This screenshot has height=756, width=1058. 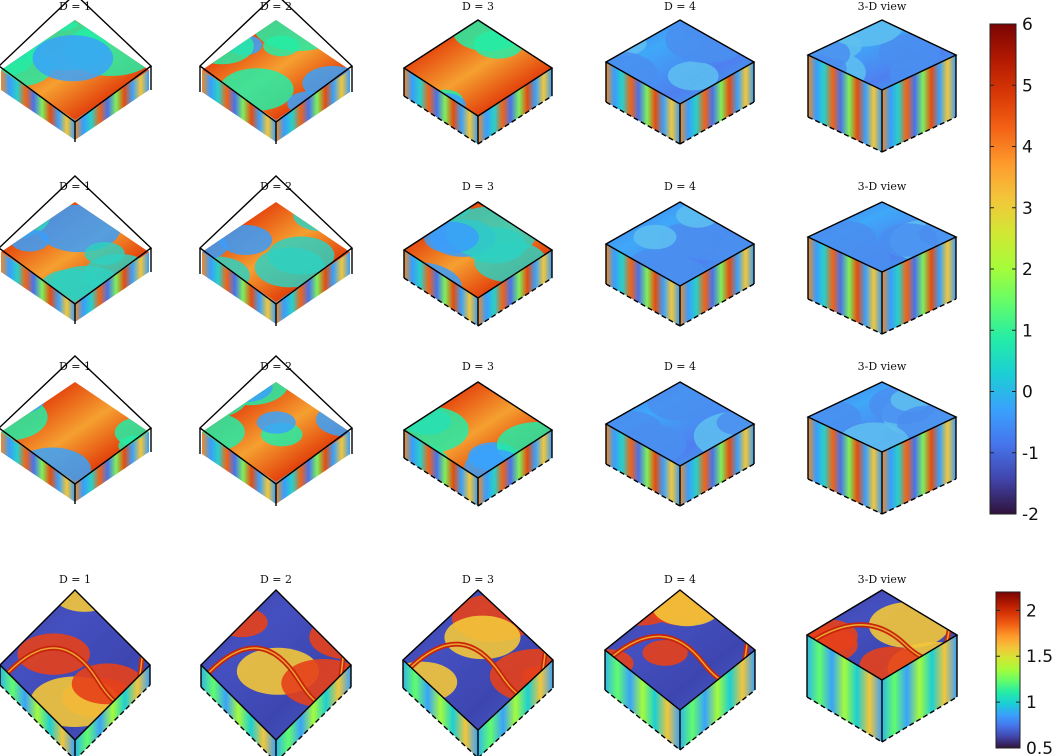 I want to click on panel-r1-c3: D = 4, so click(x=680, y=253).